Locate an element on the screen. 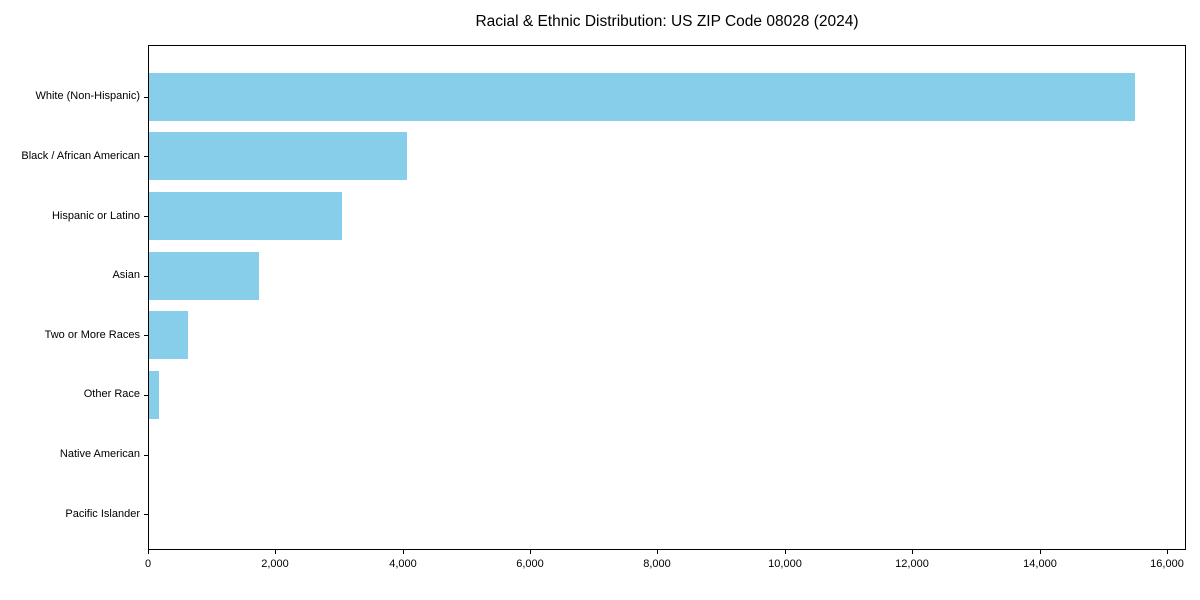  x-tick-label: 0 is located at coordinates (148, 564).